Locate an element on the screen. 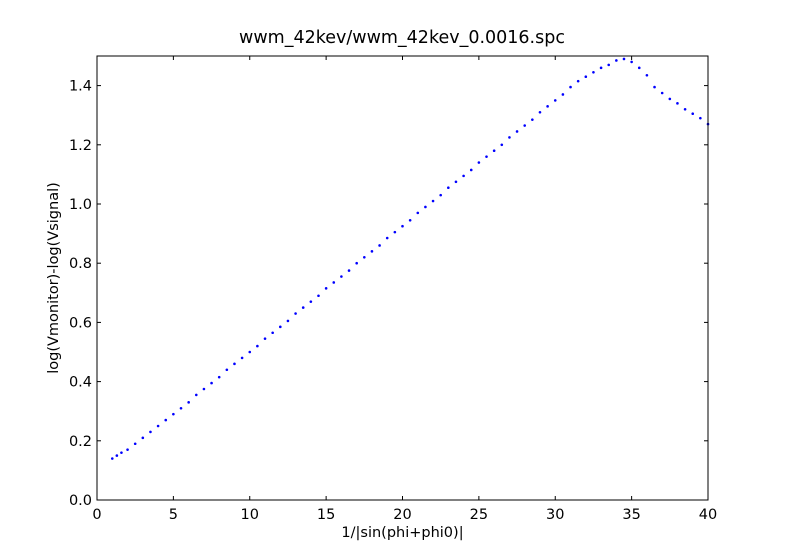  y-tick-label: 1.0 is located at coordinates (80, 205).